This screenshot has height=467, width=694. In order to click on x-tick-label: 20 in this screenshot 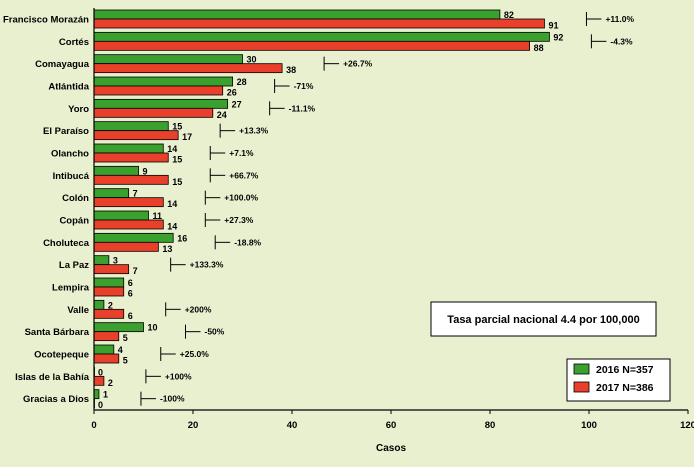, I will do `click(193, 425)`.